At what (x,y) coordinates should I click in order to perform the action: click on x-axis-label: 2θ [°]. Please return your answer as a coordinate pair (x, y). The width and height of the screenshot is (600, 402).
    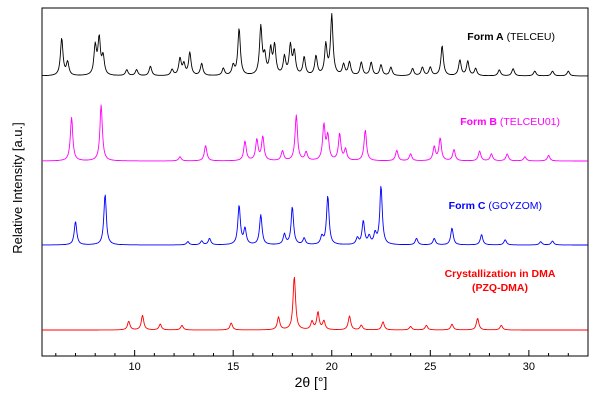
    Looking at the image, I should click on (311, 382).